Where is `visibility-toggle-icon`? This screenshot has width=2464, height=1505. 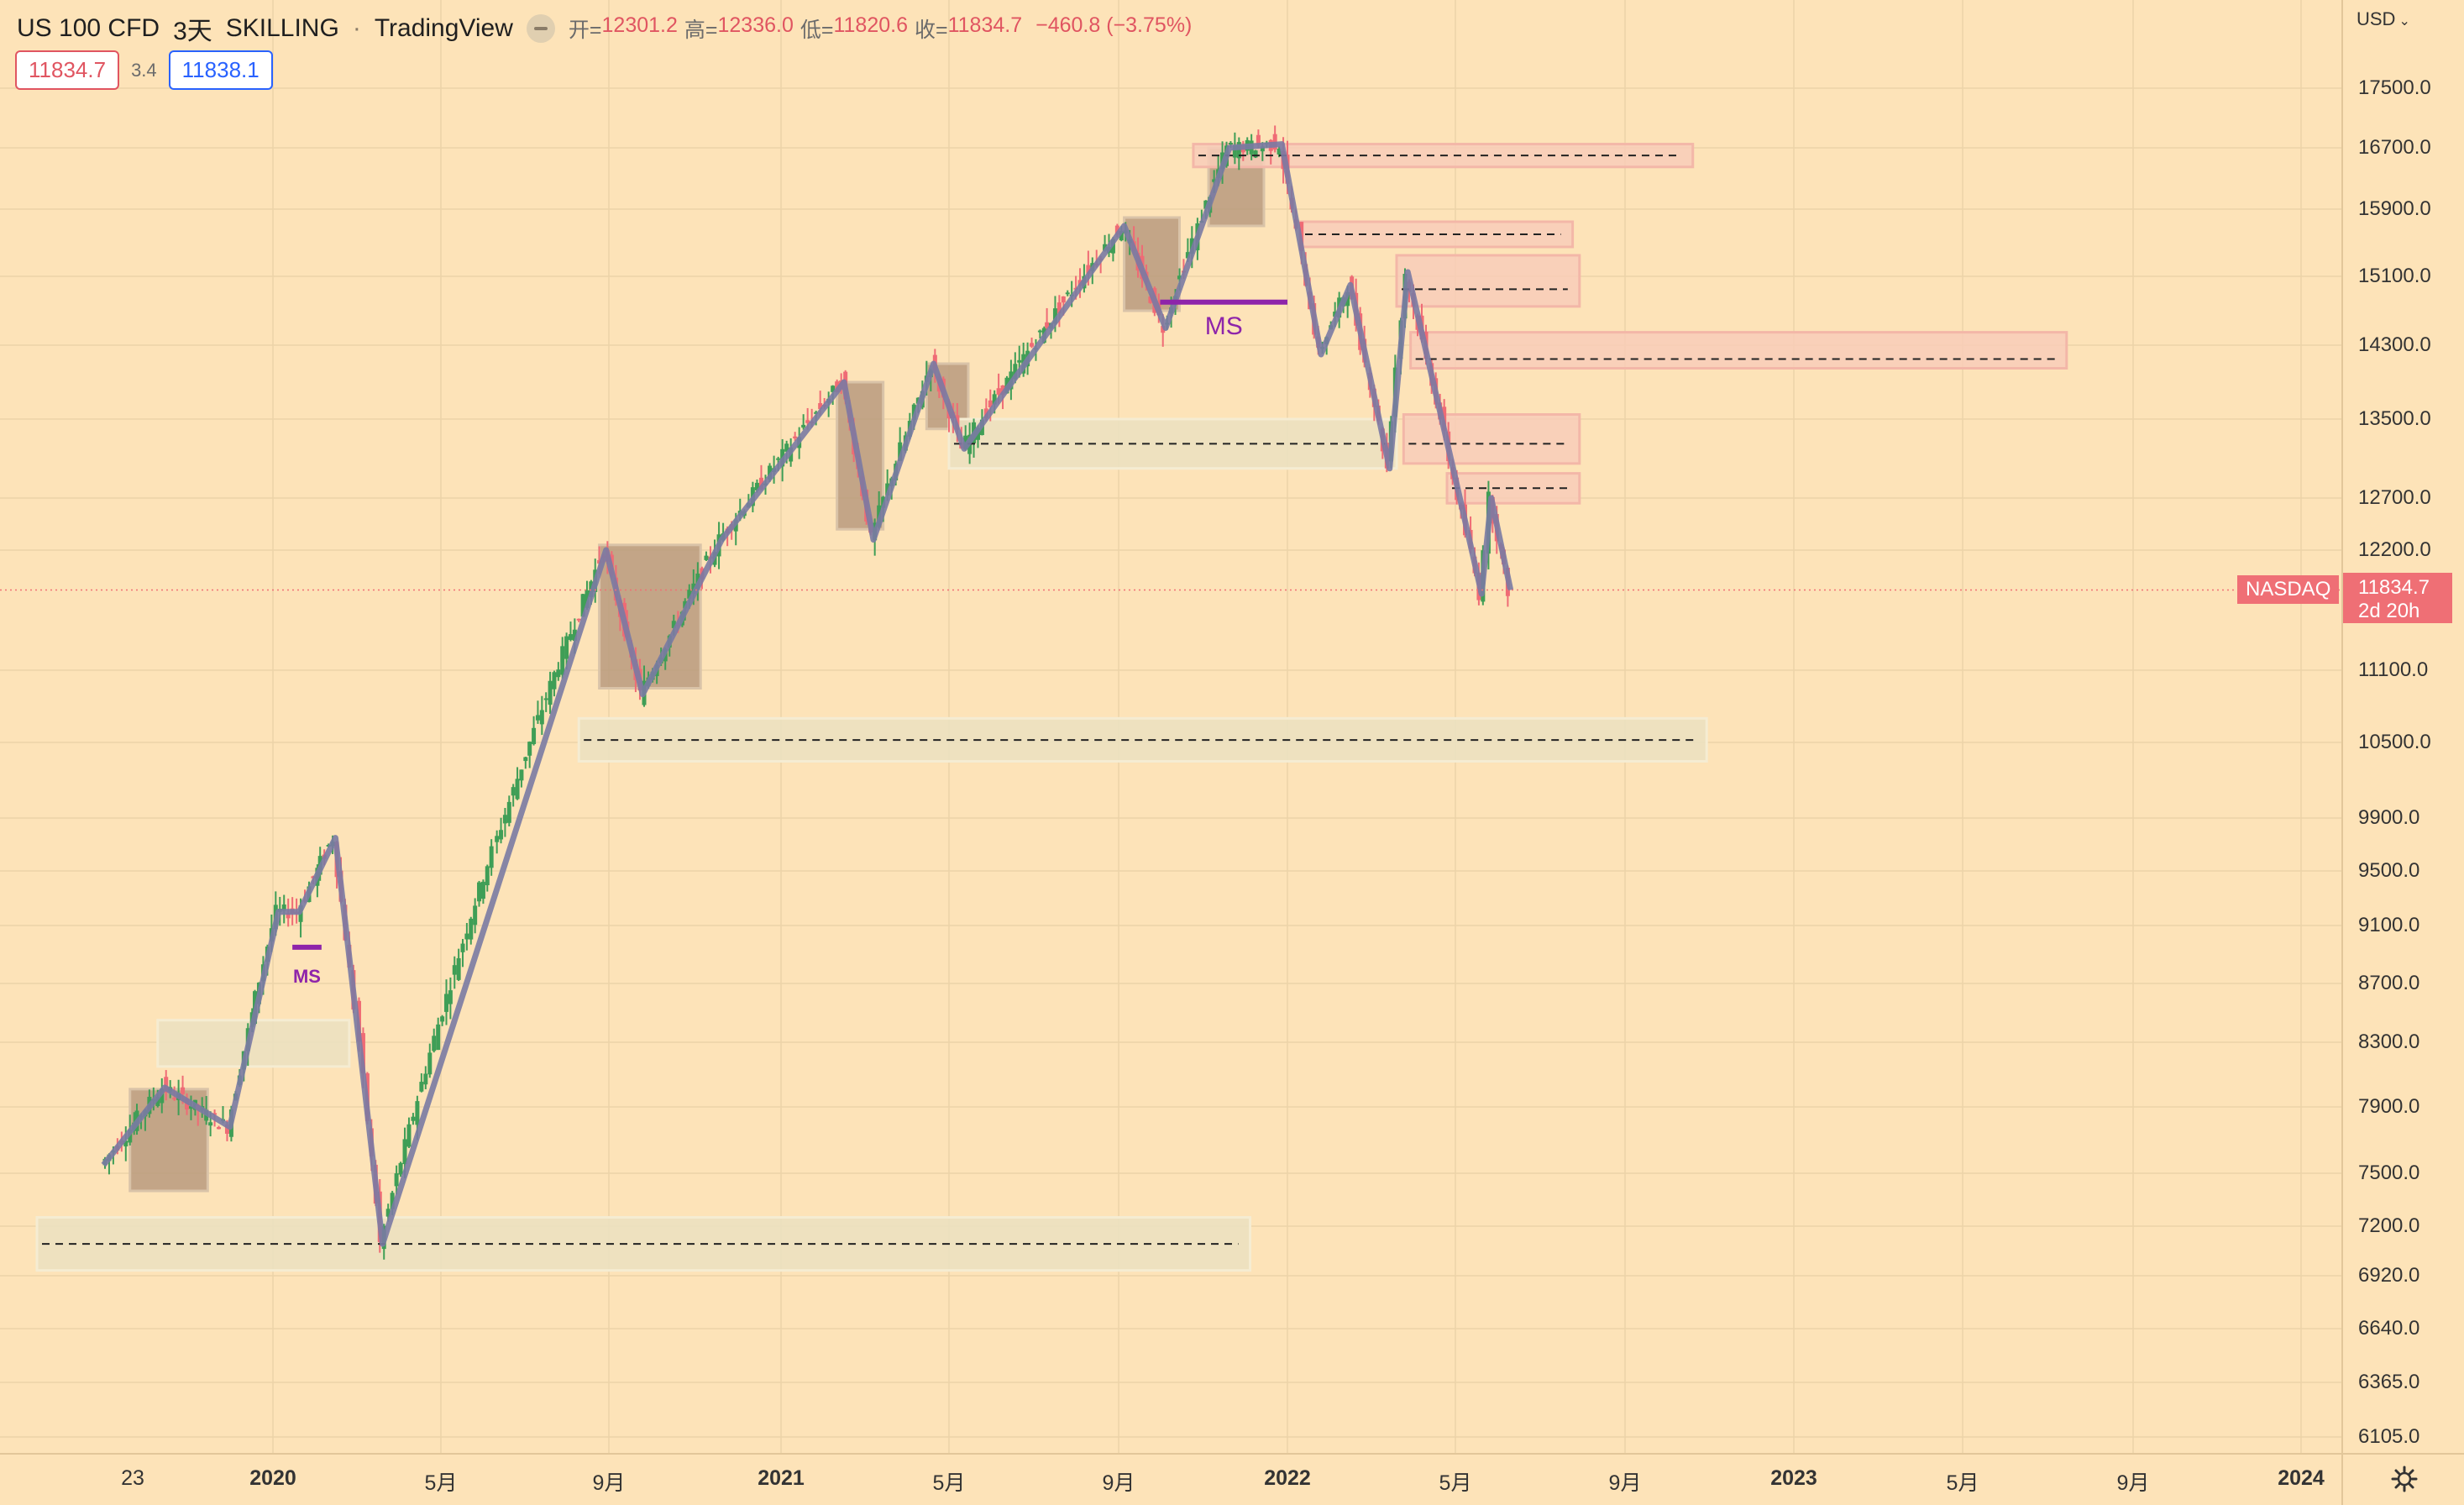
visibility-toggle-icon is located at coordinates (540, 28).